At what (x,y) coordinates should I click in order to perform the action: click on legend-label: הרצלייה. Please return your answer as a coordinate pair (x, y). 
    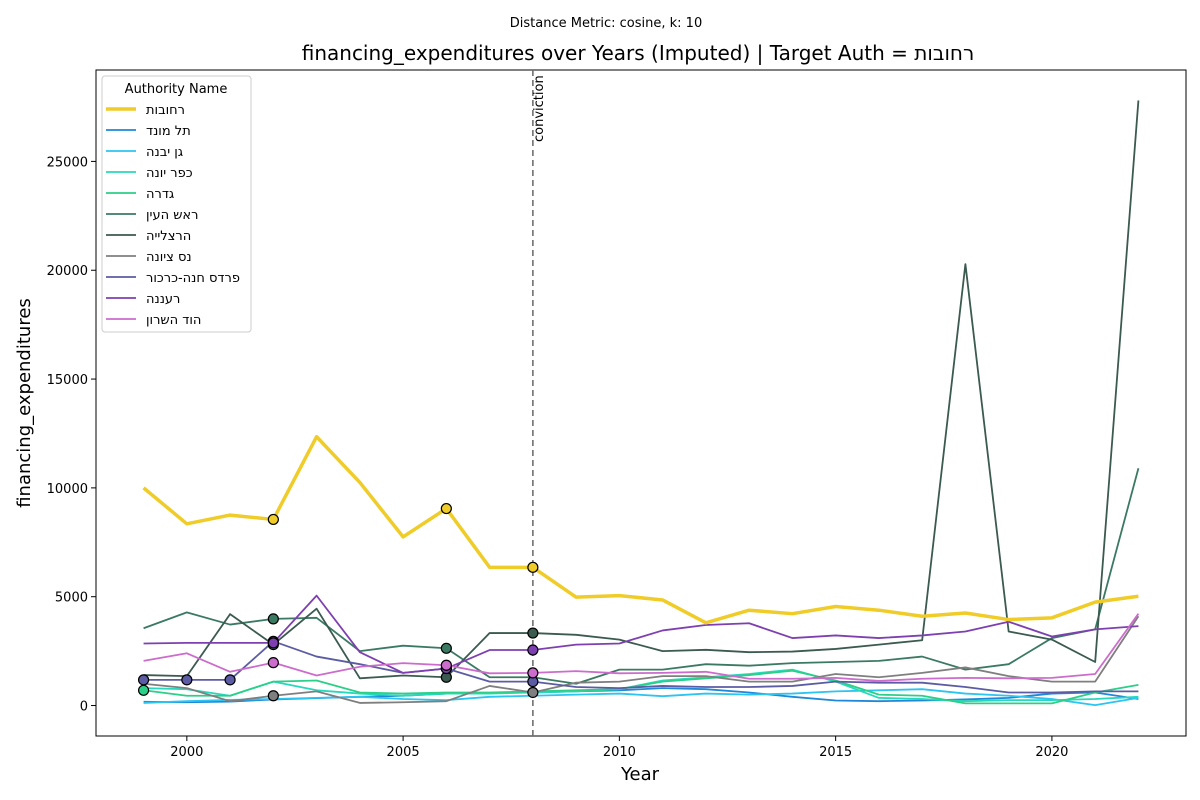
    Looking at the image, I should click on (168, 236).